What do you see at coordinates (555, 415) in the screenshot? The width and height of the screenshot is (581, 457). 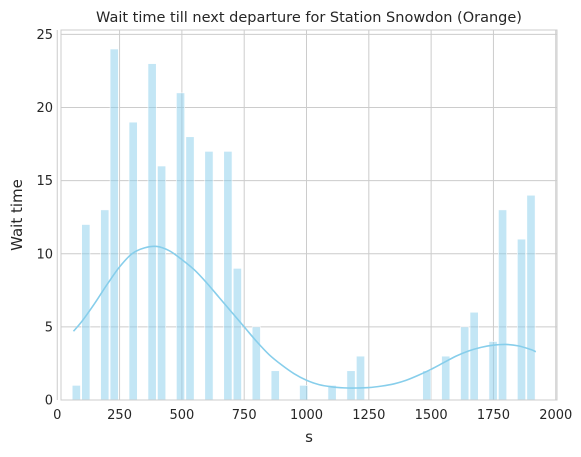 I see `x-tick-label: 2000` at bounding box center [555, 415].